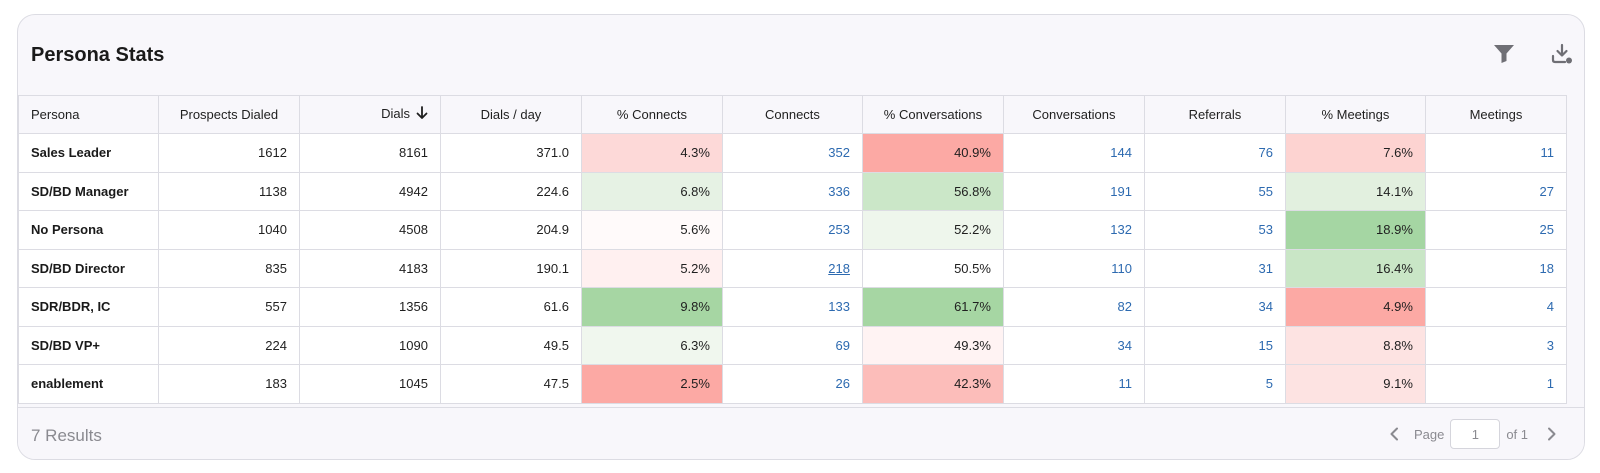 The image size is (1600, 473). Describe the element at coordinates (510, 230) in the screenshot. I see `dials-per-day-cell: 204.9` at that location.